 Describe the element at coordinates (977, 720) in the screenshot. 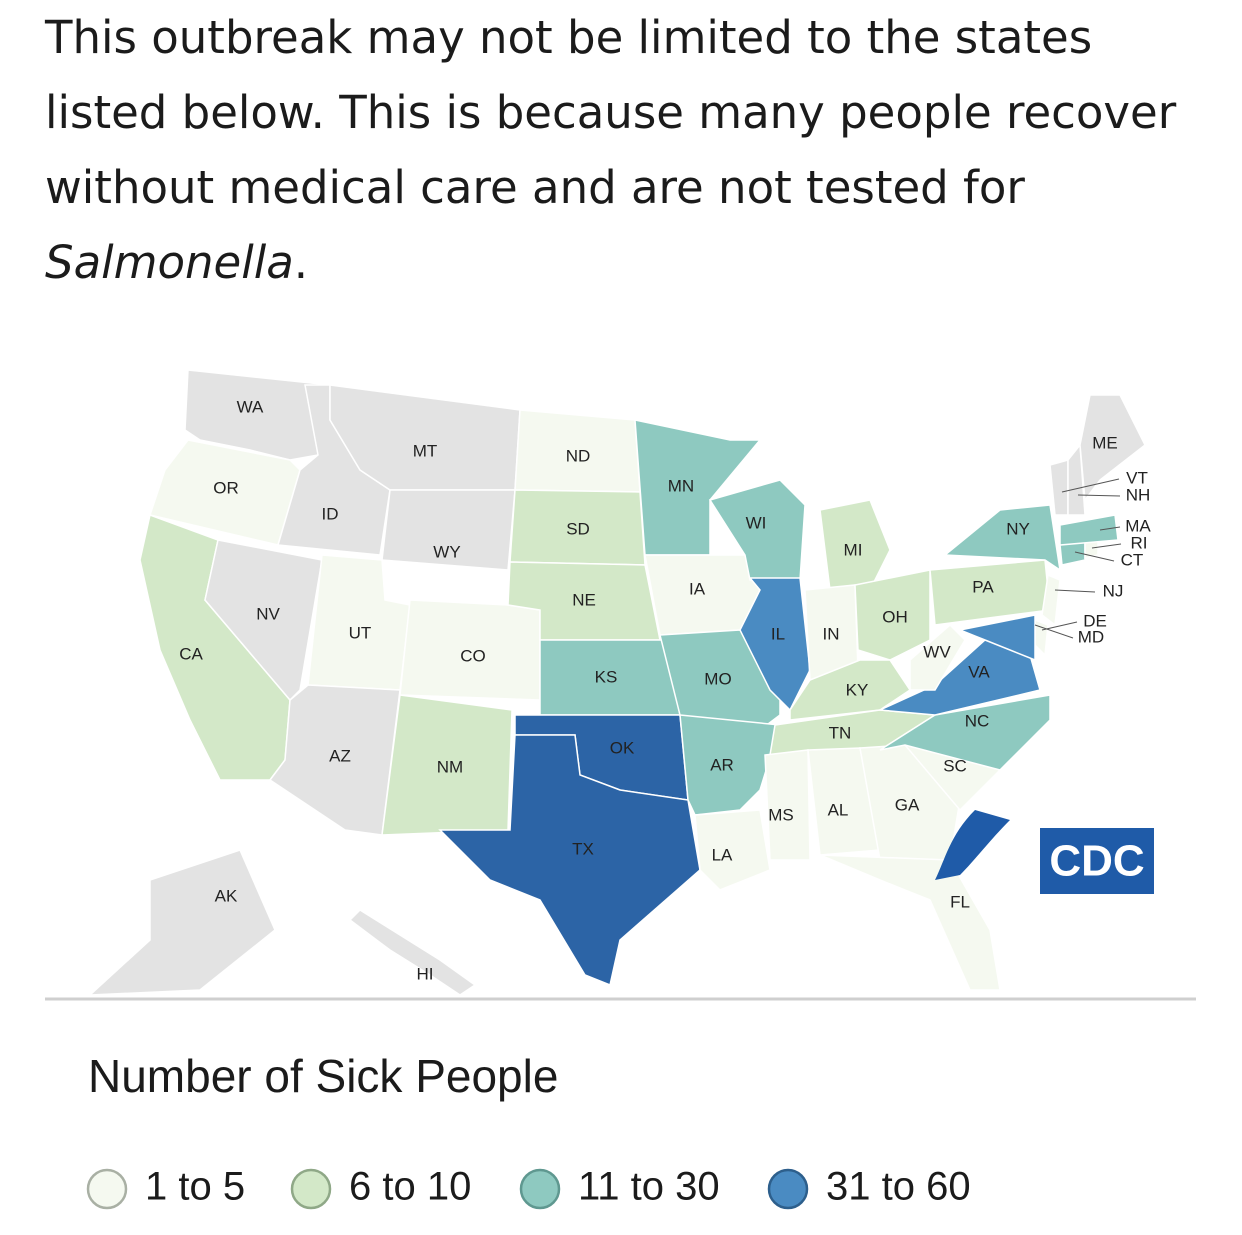

I see `state-label: NC` at that location.